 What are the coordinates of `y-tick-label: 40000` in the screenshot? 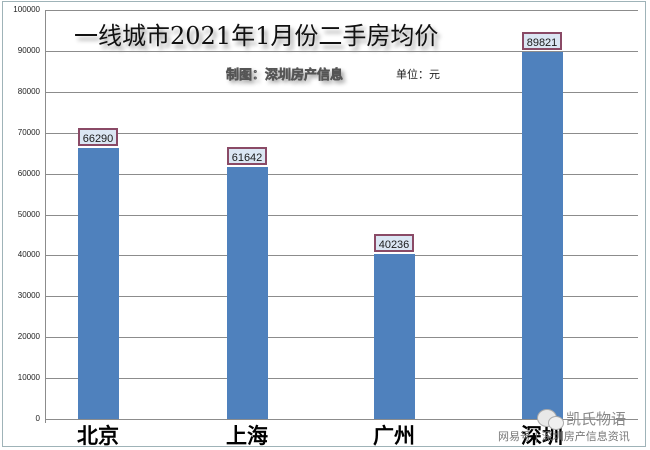 It's located at (28, 255).